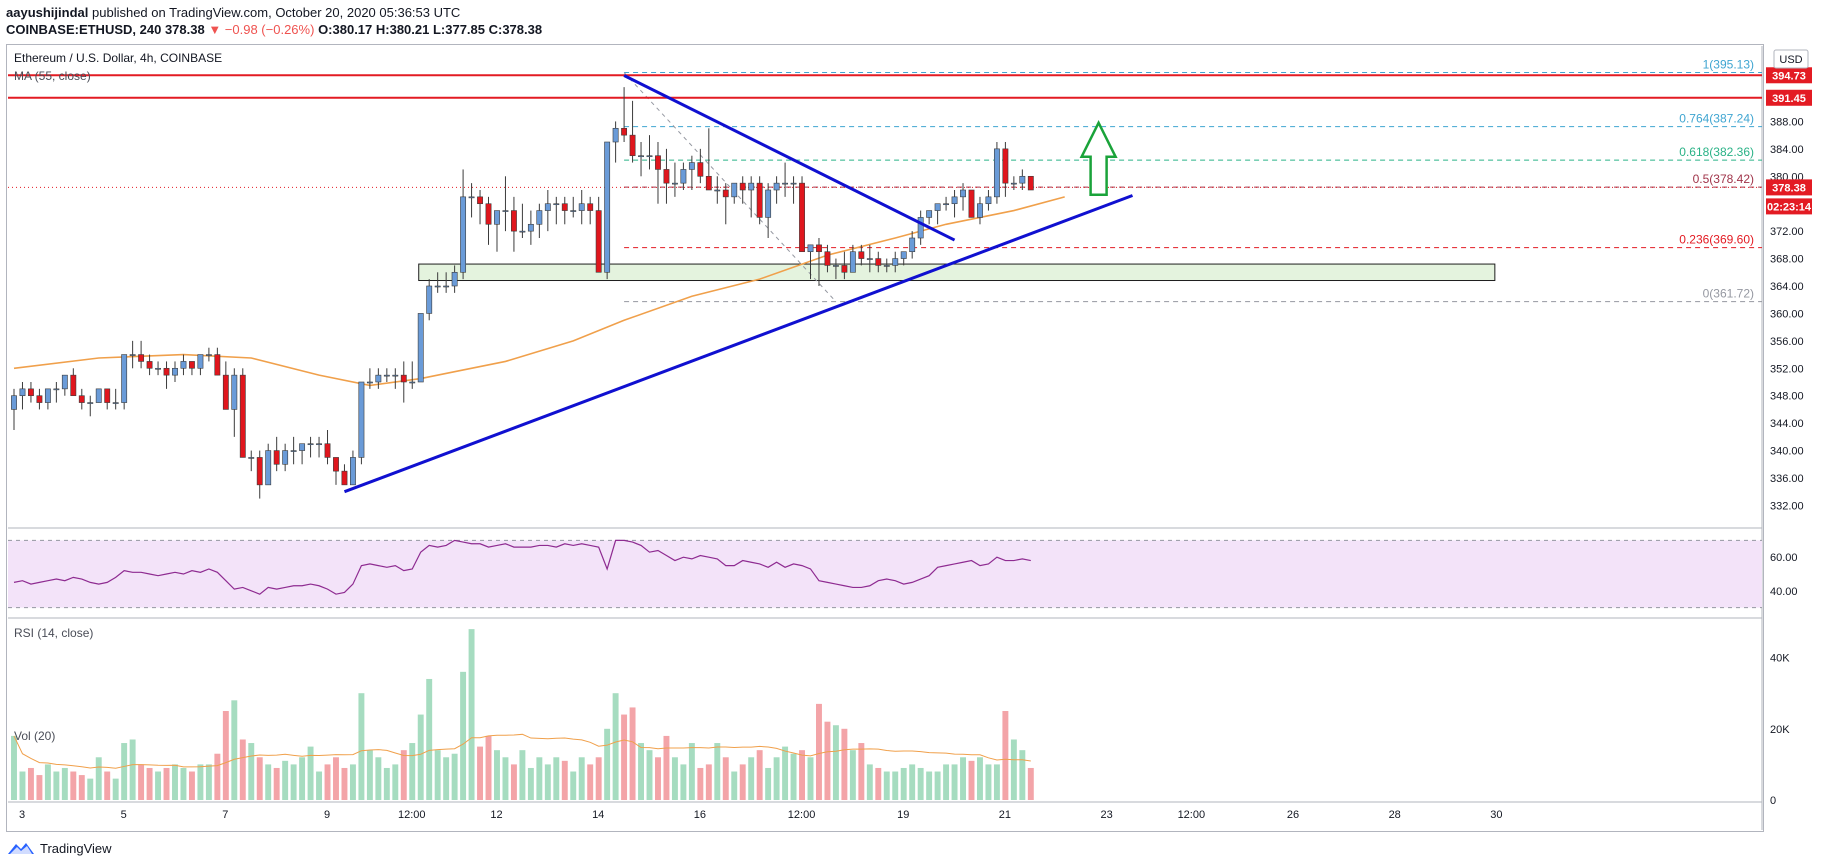 This screenshot has height=868, width=1828. I want to click on tradingview-logo-icon, so click(21, 848).